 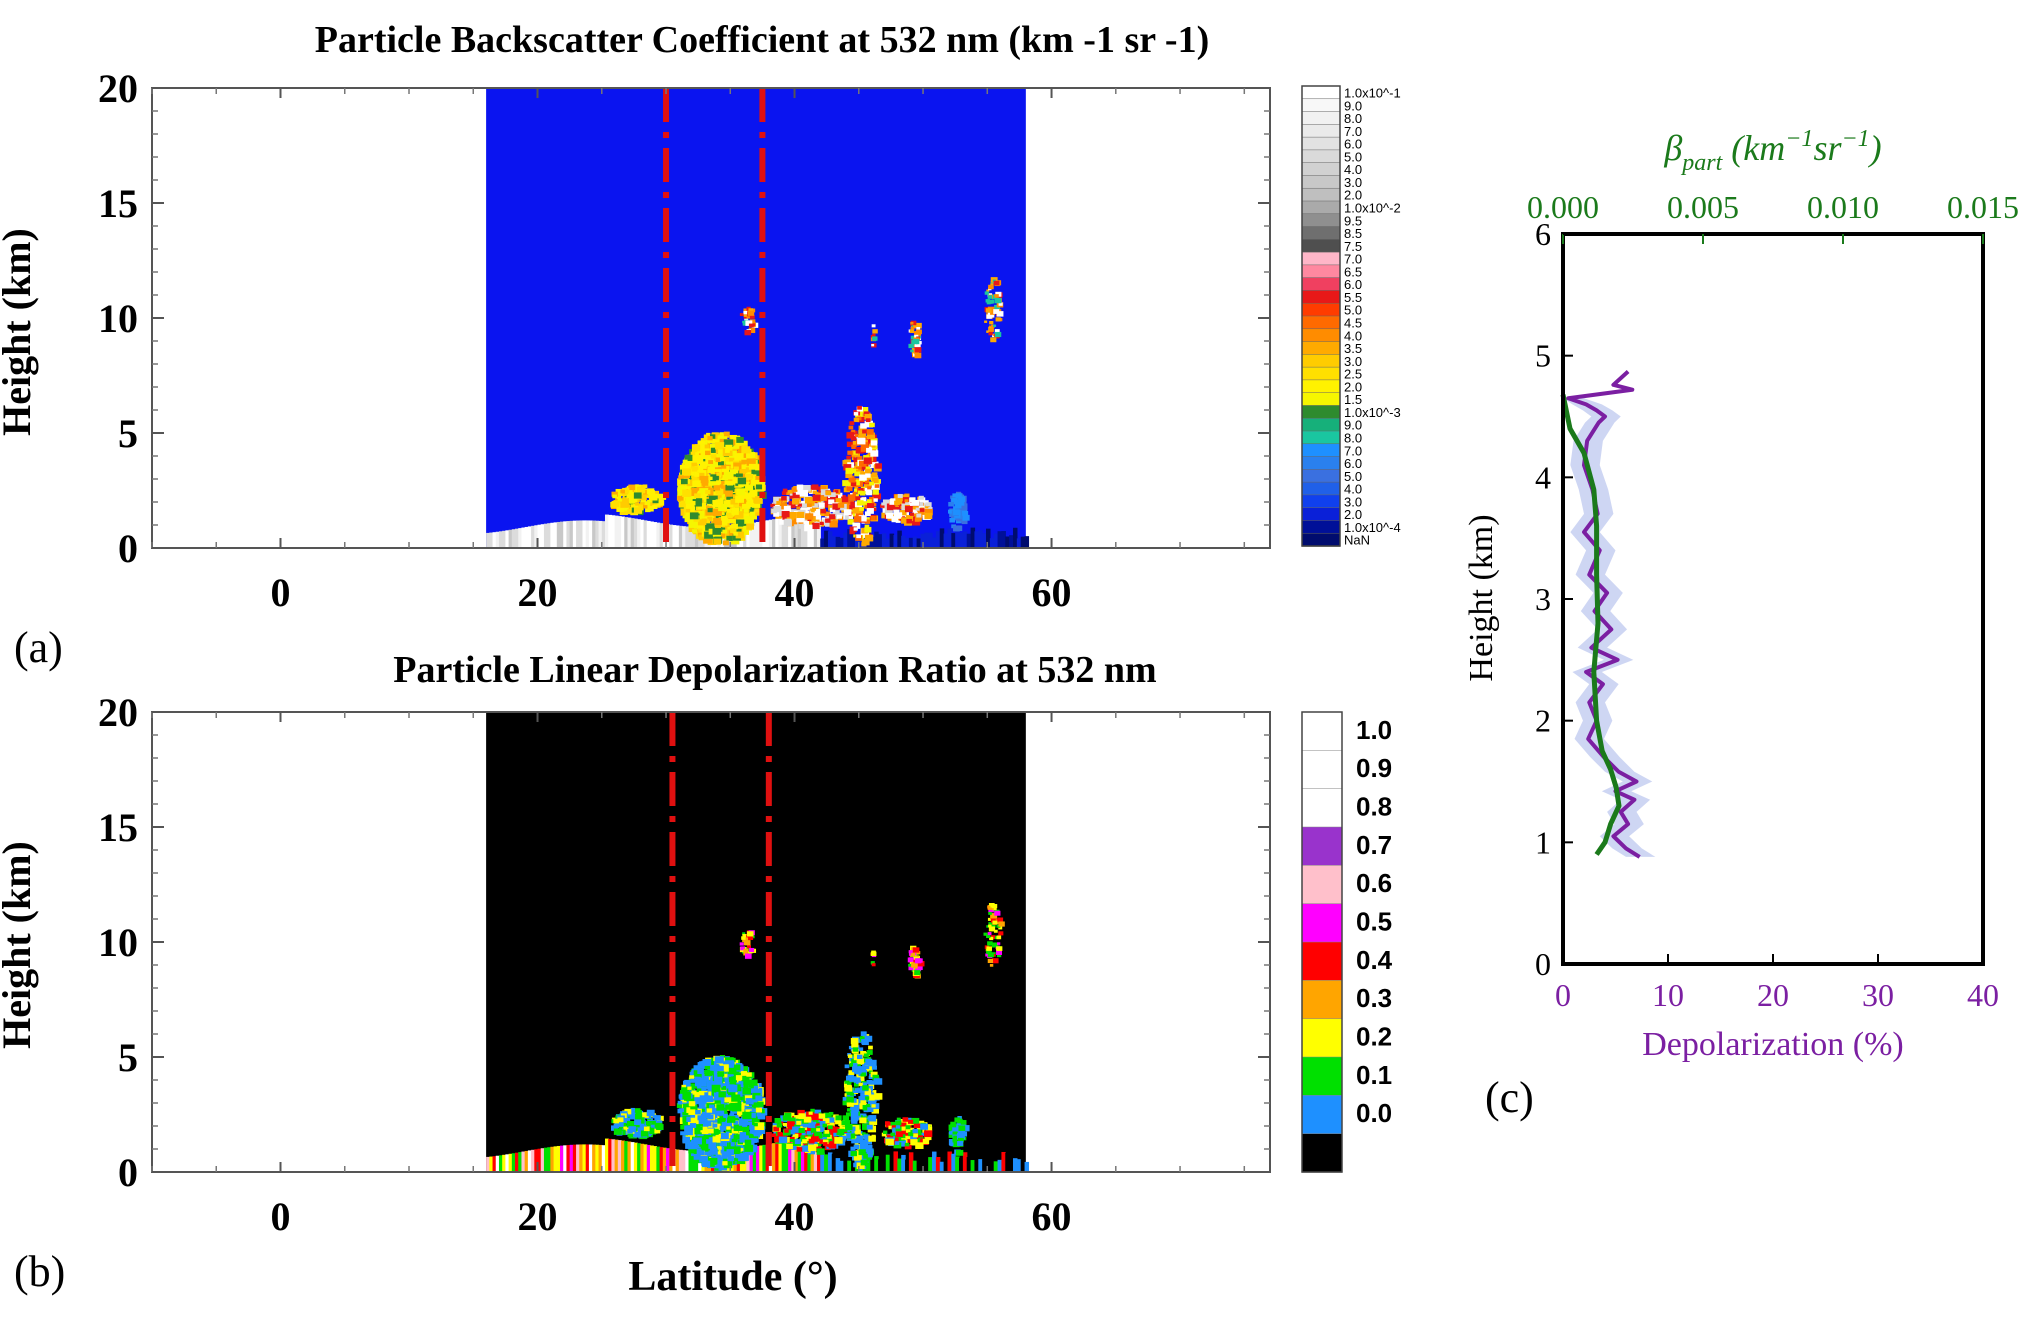 I want to click on colorbar-label: 1.0x10^-1, so click(x=1372, y=93).